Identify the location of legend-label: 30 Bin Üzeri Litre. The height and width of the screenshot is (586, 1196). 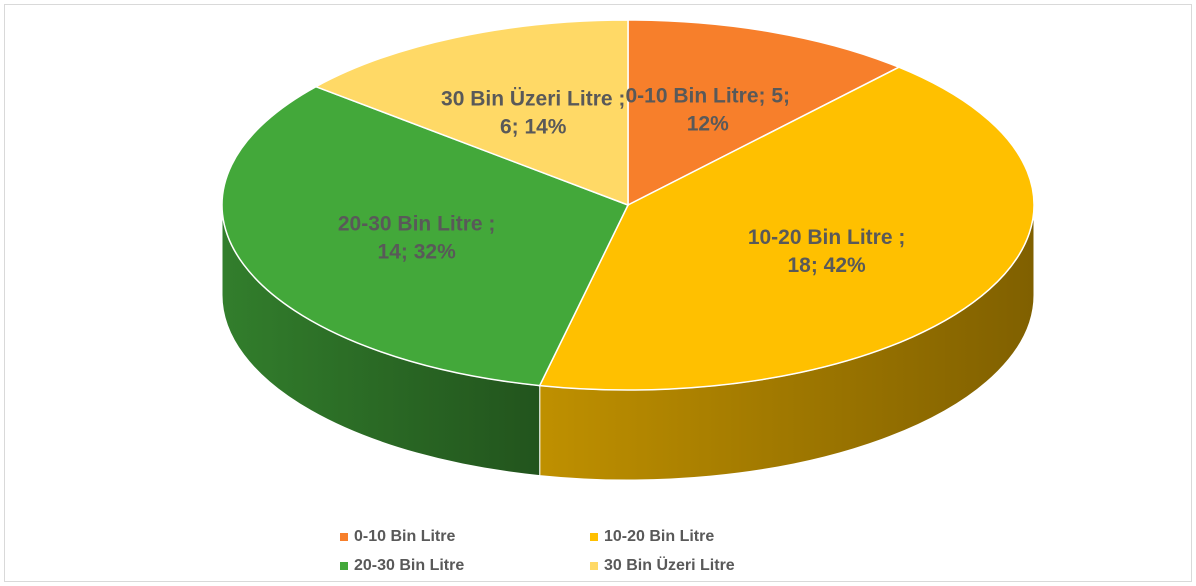
(669, 564).